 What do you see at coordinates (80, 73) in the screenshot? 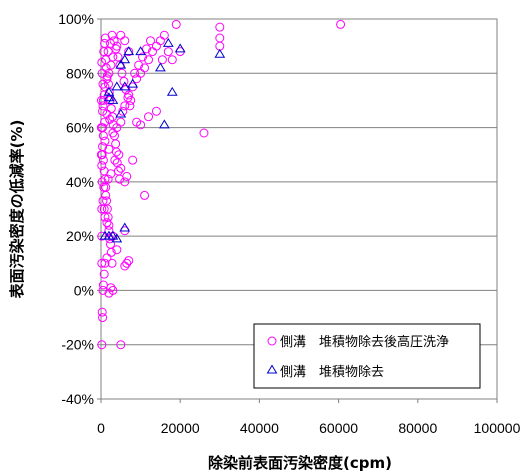
I see `y-tick-label: 80%` at bounding box center [80, 73].